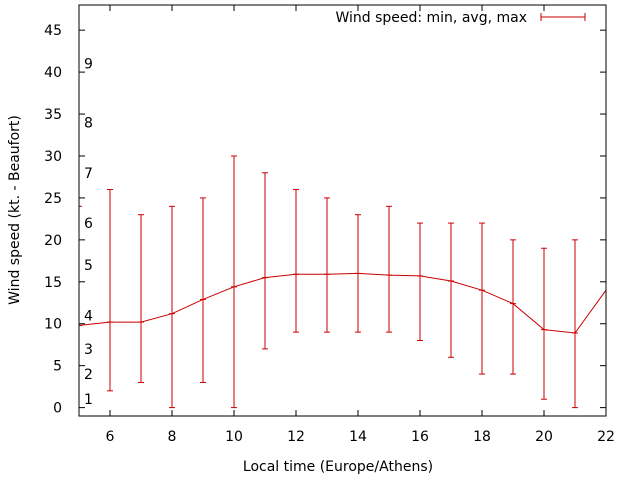 The image size is (640, 480). What do you see at coordinates (606, 437) in the screenshot?
I see `x-tick-label: 22` at bounding box center [606, 437].